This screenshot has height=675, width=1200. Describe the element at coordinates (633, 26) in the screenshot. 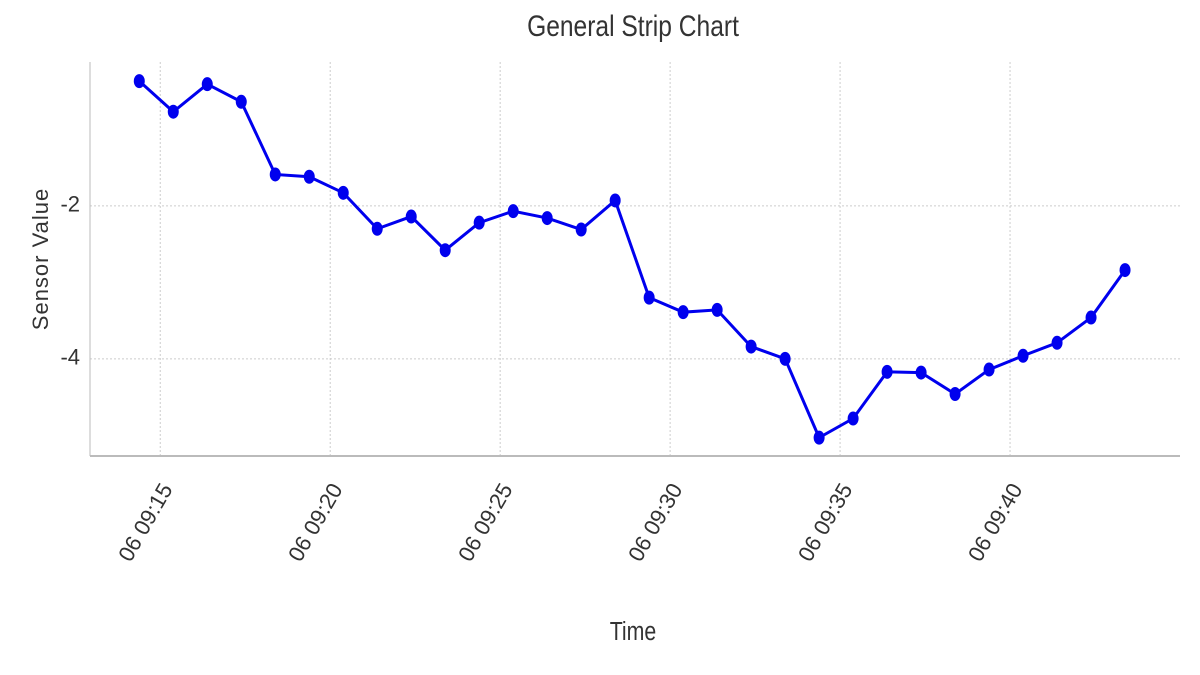

I see `chart-title: General Strip Chart` at that location.